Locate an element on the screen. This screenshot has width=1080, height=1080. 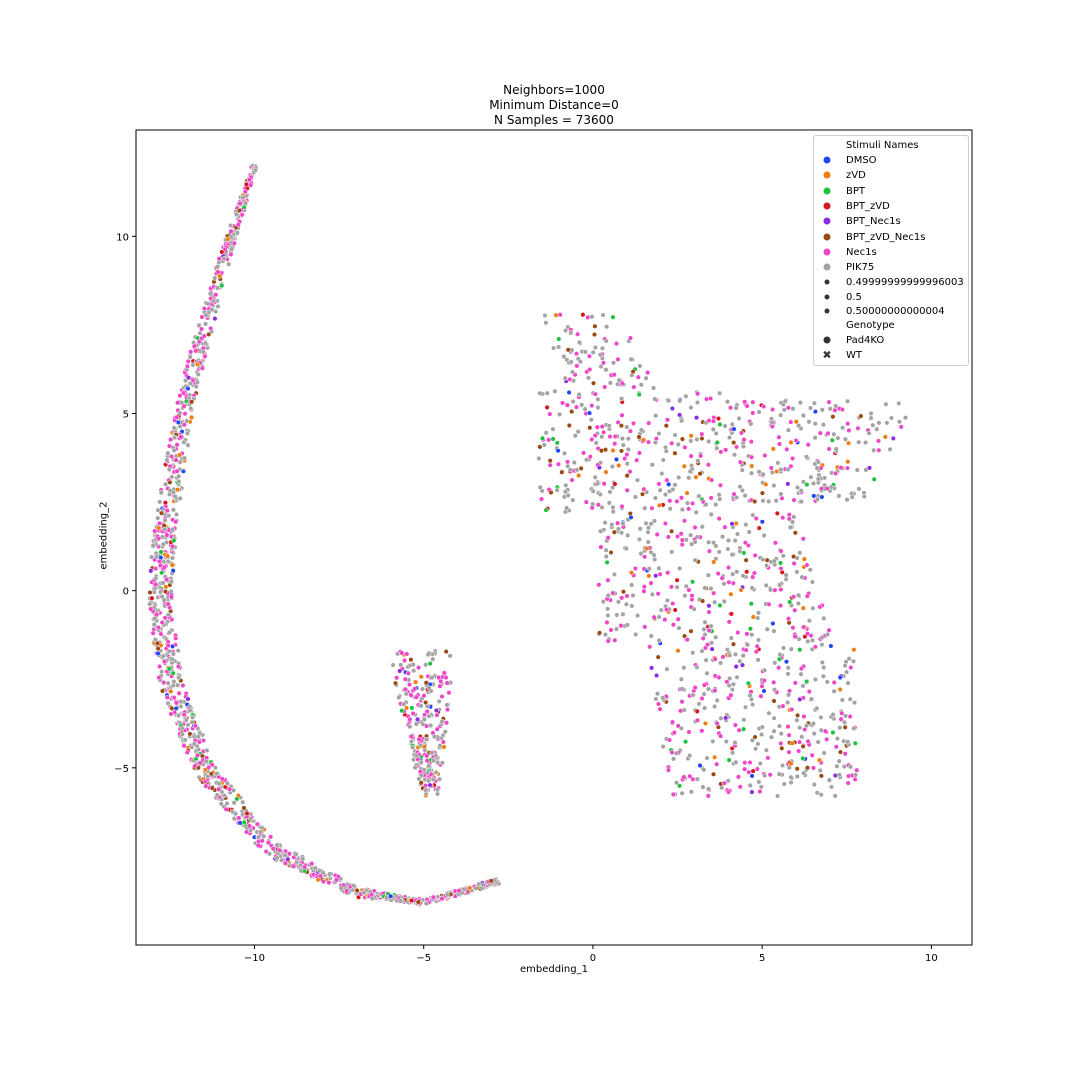
legend-swatch is located at coordinates (827, 191).